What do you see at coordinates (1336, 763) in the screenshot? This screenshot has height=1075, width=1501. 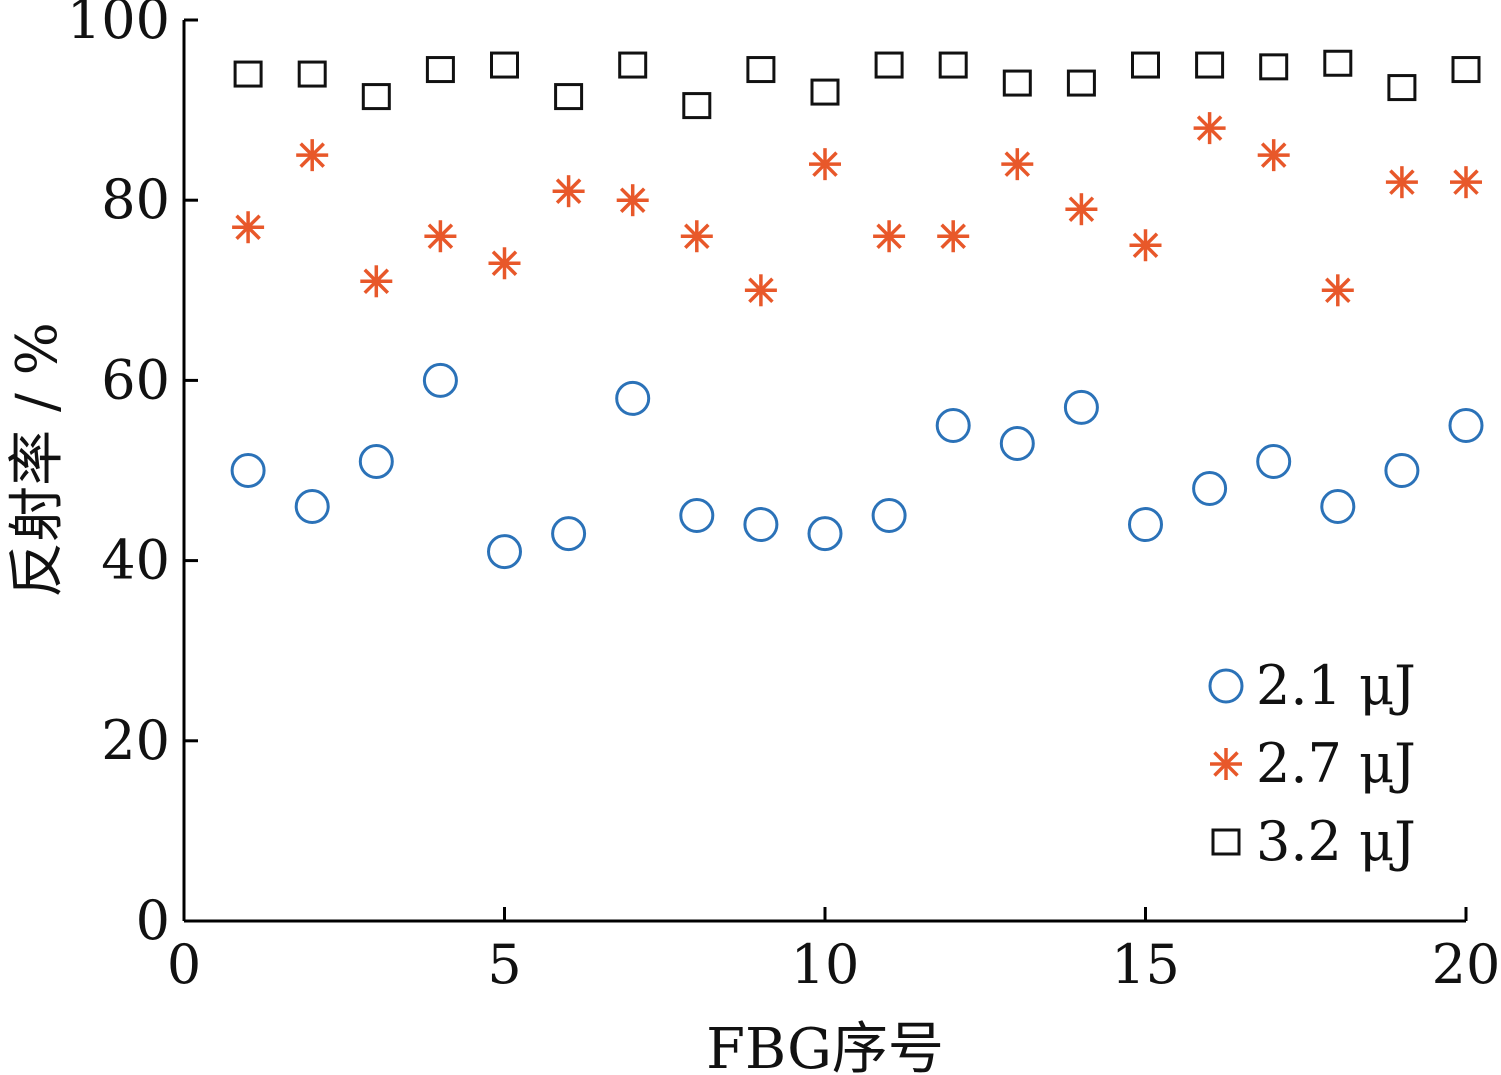 I see `legend-label-2: 2.7 μJ` at bounding box center [1336, 763].